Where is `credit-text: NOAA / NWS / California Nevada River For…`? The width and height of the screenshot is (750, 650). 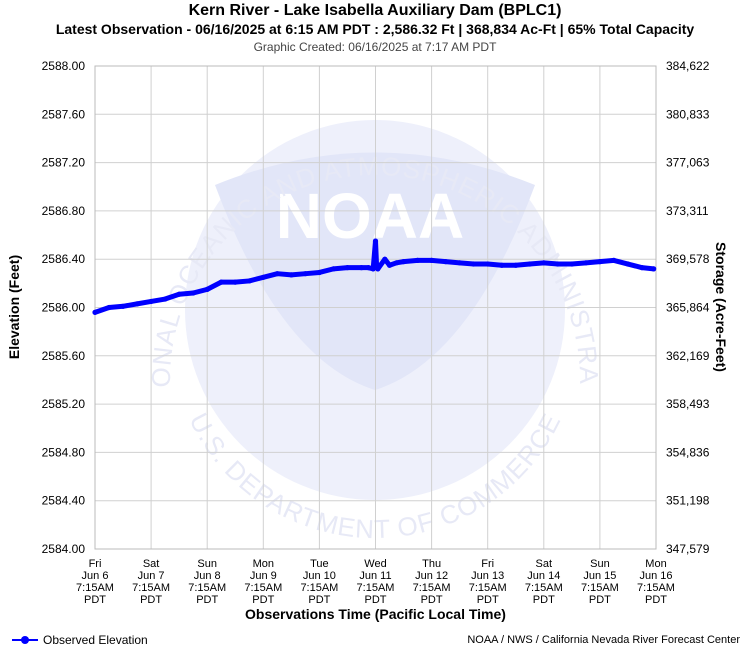 credit-text: NOAA / NWS / California Nevada River For… is located at coordinates (603, 640).